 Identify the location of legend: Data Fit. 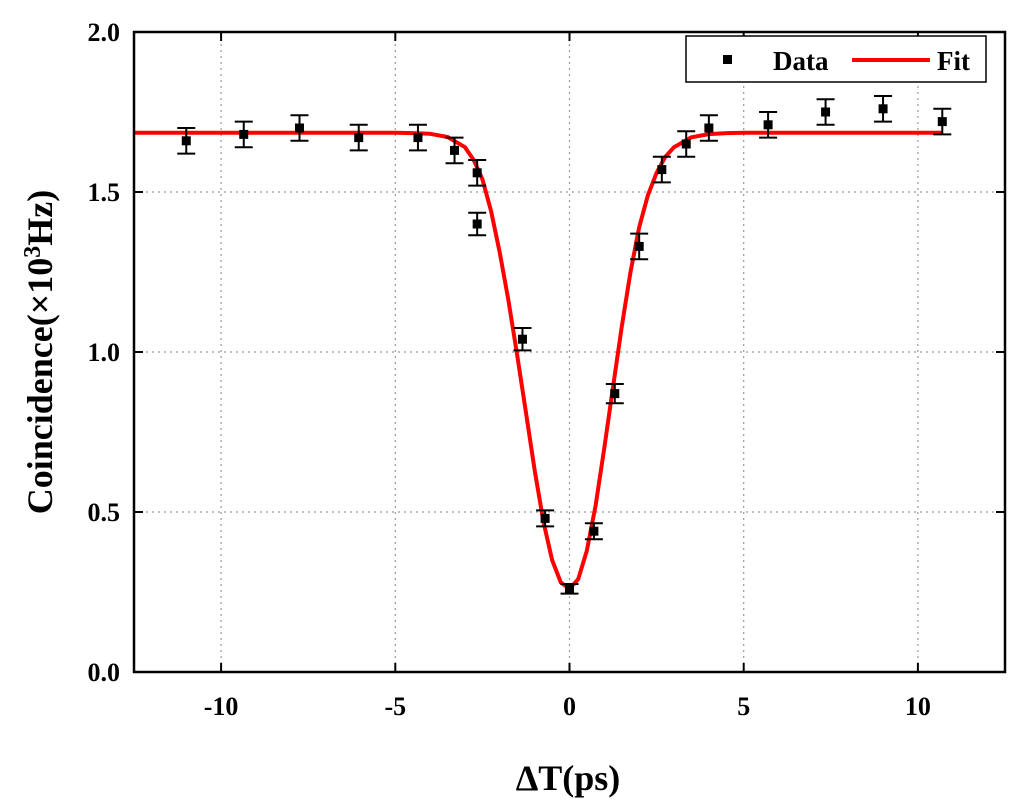
(836, 59).